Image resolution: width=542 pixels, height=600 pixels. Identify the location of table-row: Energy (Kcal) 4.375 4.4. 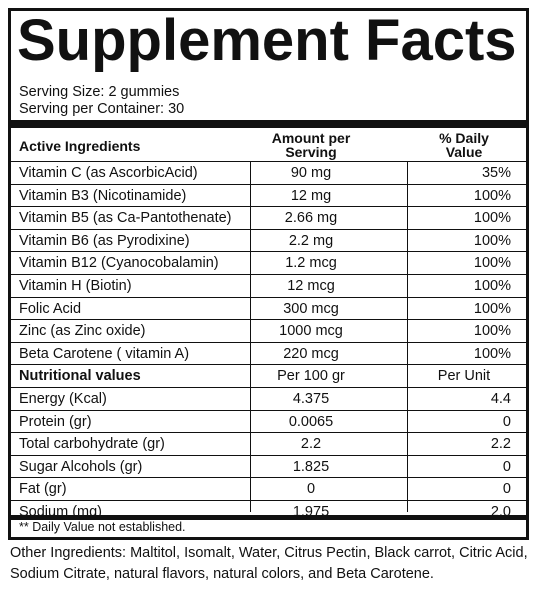
(268, 399).